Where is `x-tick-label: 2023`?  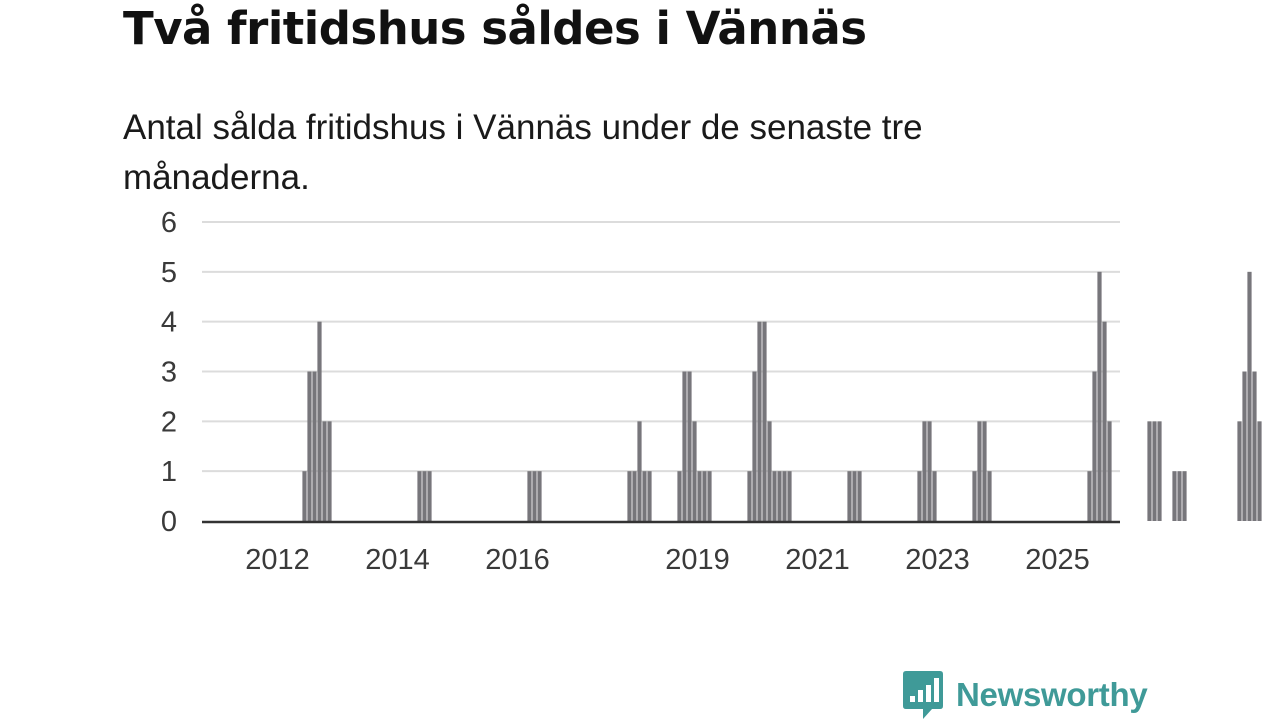
x-tick-label: 2023 is located at coordinates (937, 560).